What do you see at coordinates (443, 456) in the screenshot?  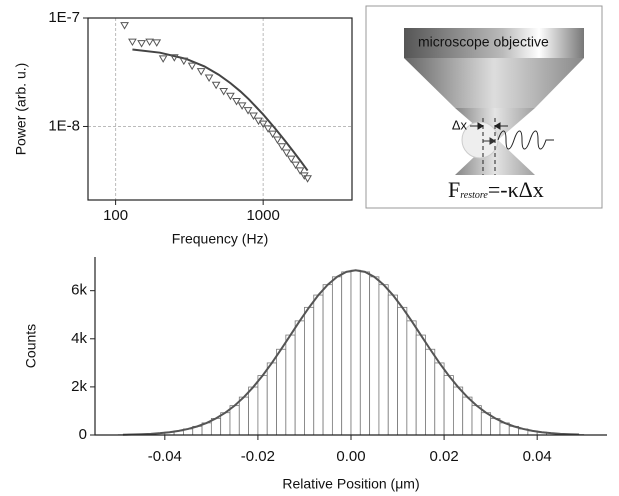 I see `x-tick-label: 0.02` at bounding box center [443, 456].